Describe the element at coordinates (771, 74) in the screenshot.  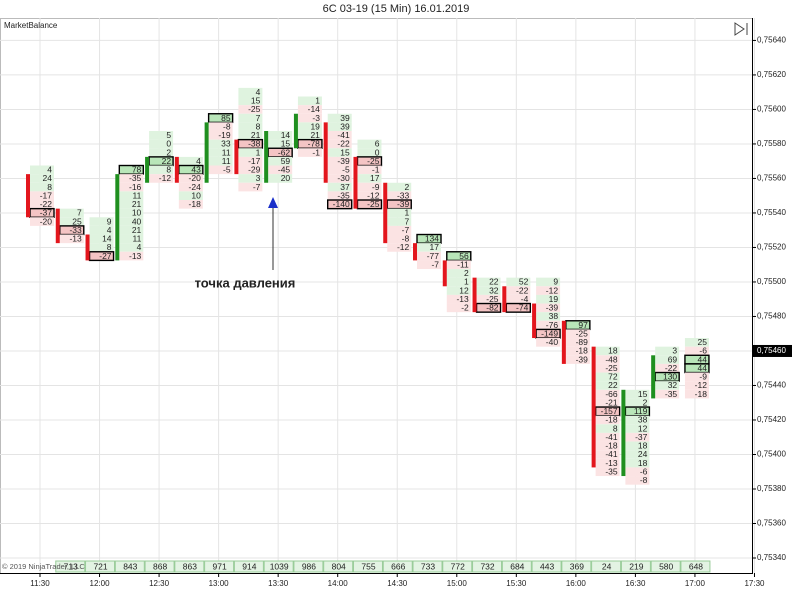
I see `y-tick-label: 0,75620` at that location.